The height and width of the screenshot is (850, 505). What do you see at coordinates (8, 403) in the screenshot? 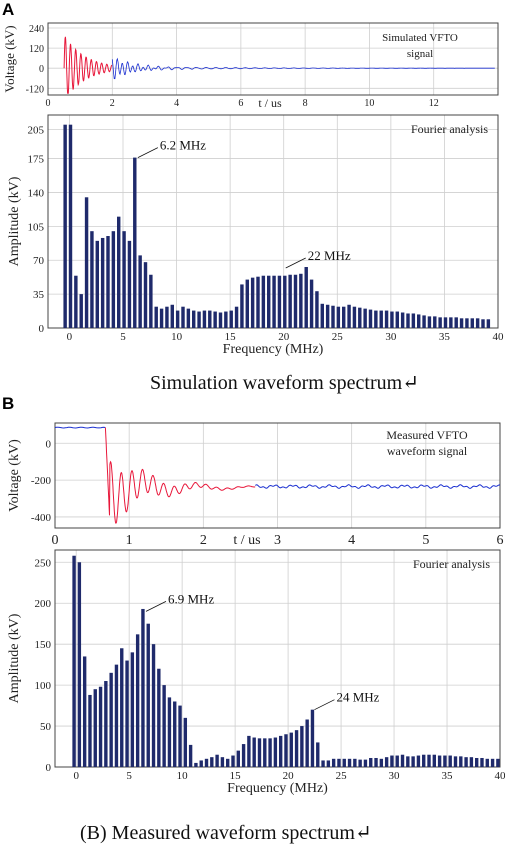
I see `panel-b-letter: B` at bounding box center [8, 403].